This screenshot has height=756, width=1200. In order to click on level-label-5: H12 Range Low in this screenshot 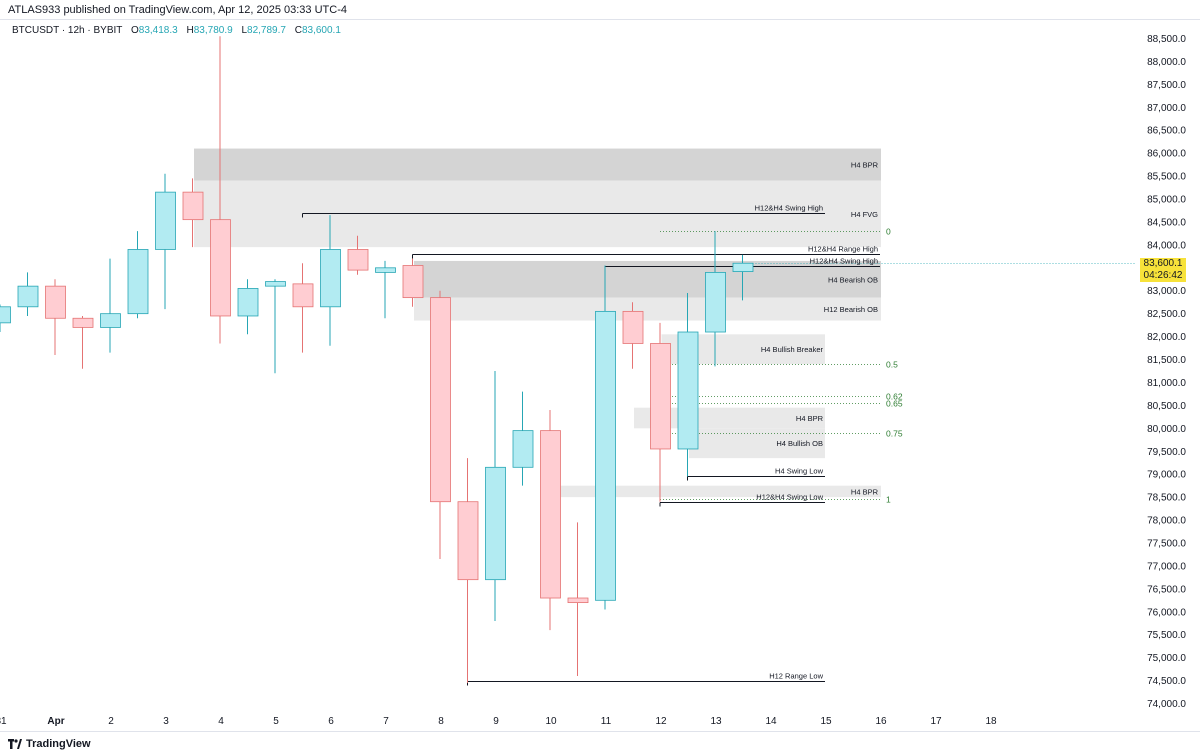, I will do `click(796, 676)`.